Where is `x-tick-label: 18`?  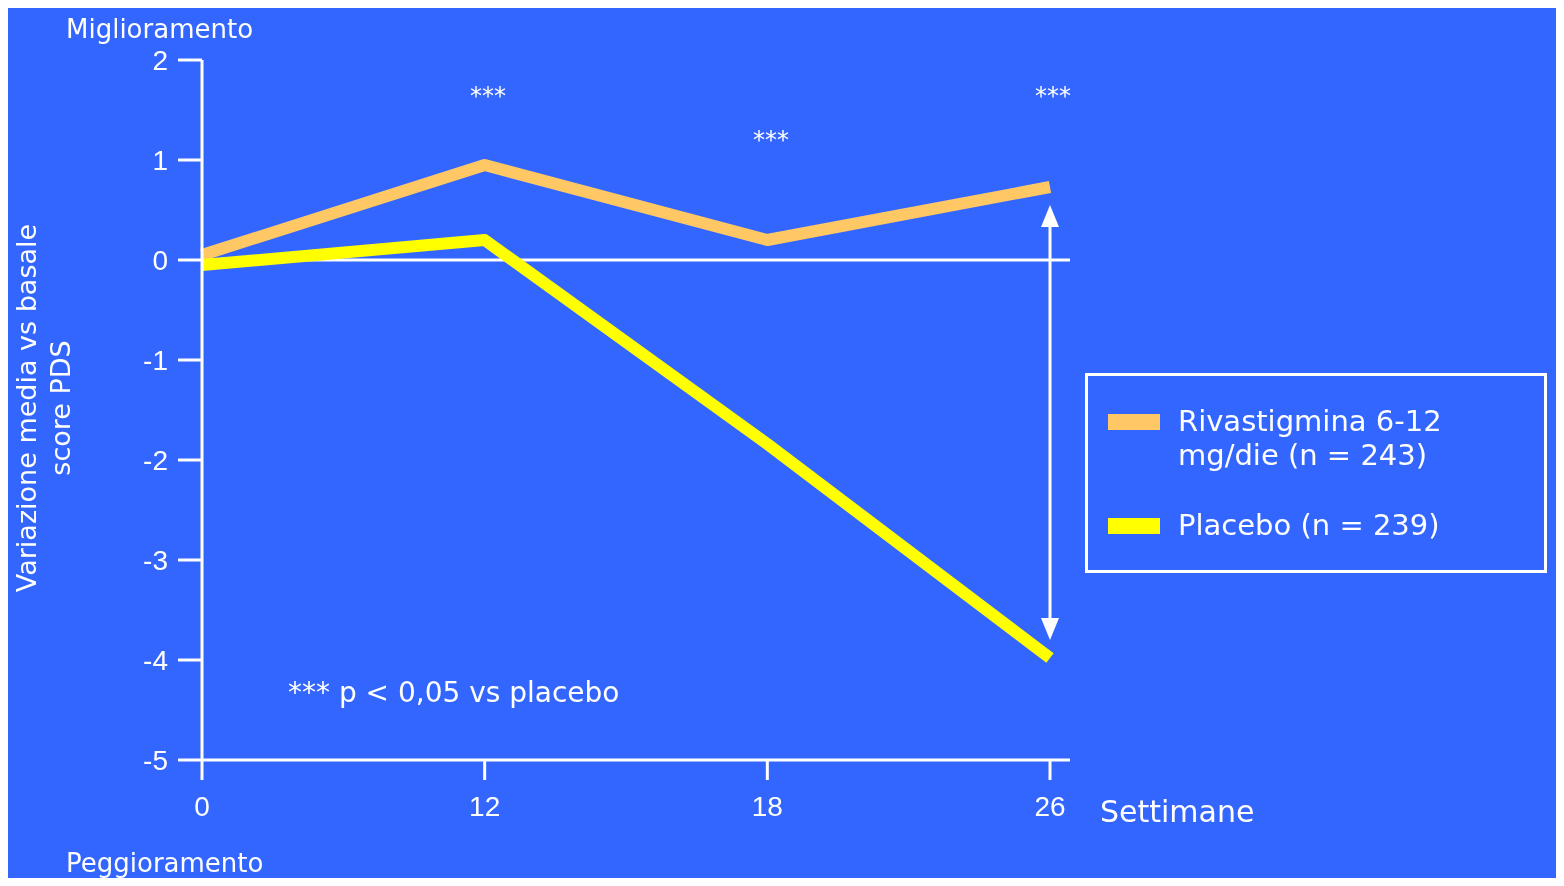 x-tick-label: 18 is located at coordinates (767, 806).